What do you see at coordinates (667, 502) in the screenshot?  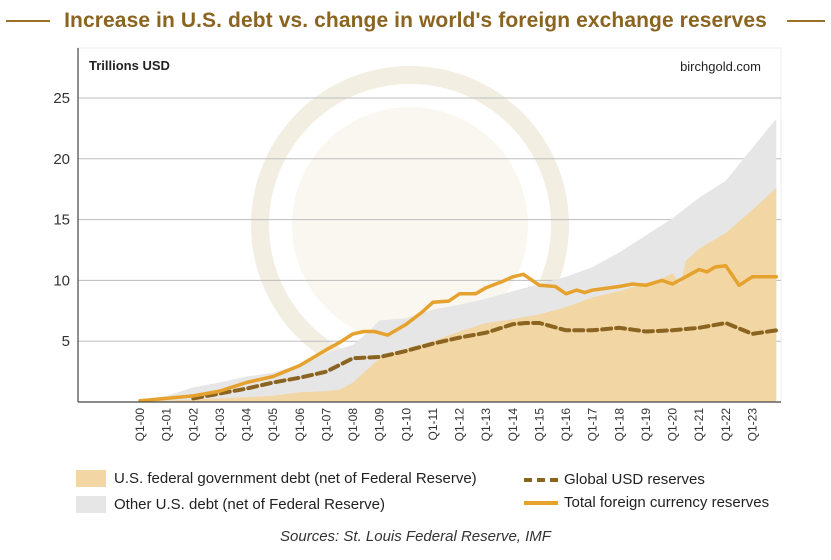 I see `legend-label-total-fx: Total foreign currency reserves` at bounding box center [667, 502].